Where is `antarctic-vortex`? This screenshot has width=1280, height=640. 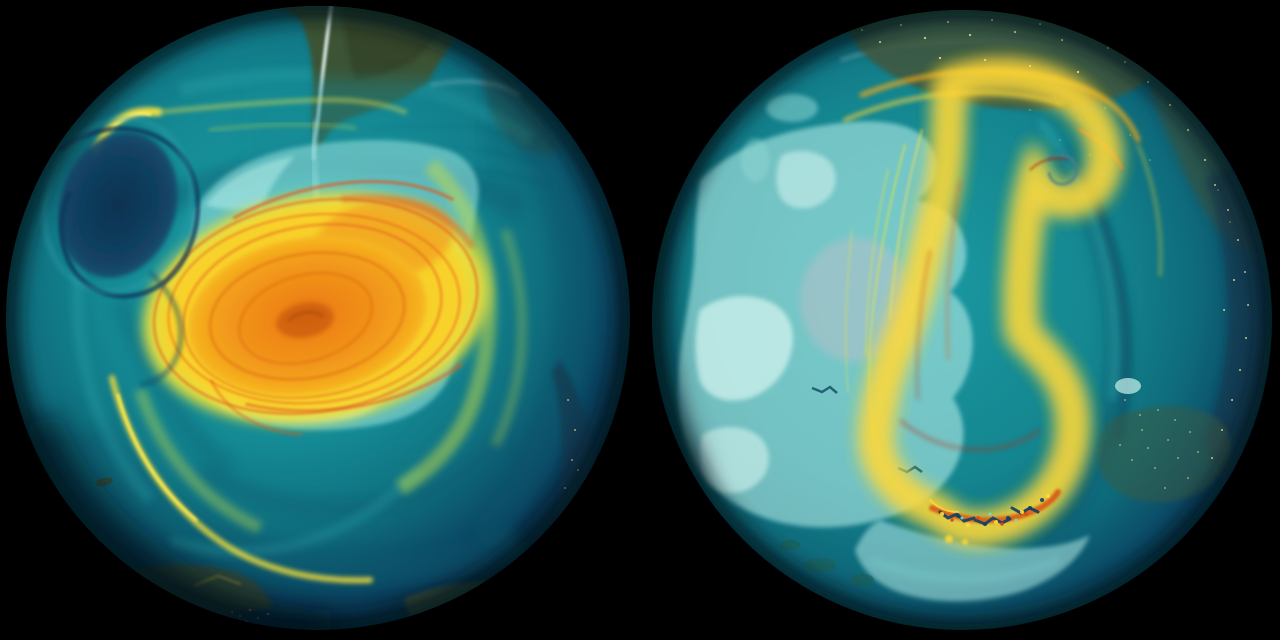
antarctic-vortex is located at coordinates (316, 308).